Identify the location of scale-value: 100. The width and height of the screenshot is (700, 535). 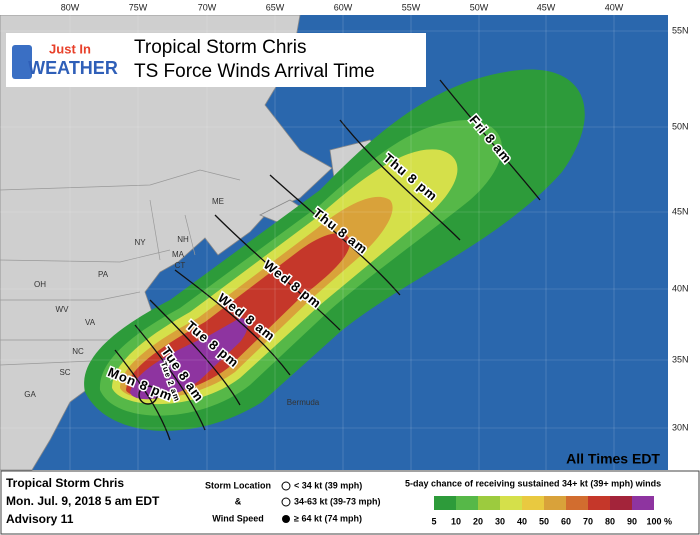
(653, 521).